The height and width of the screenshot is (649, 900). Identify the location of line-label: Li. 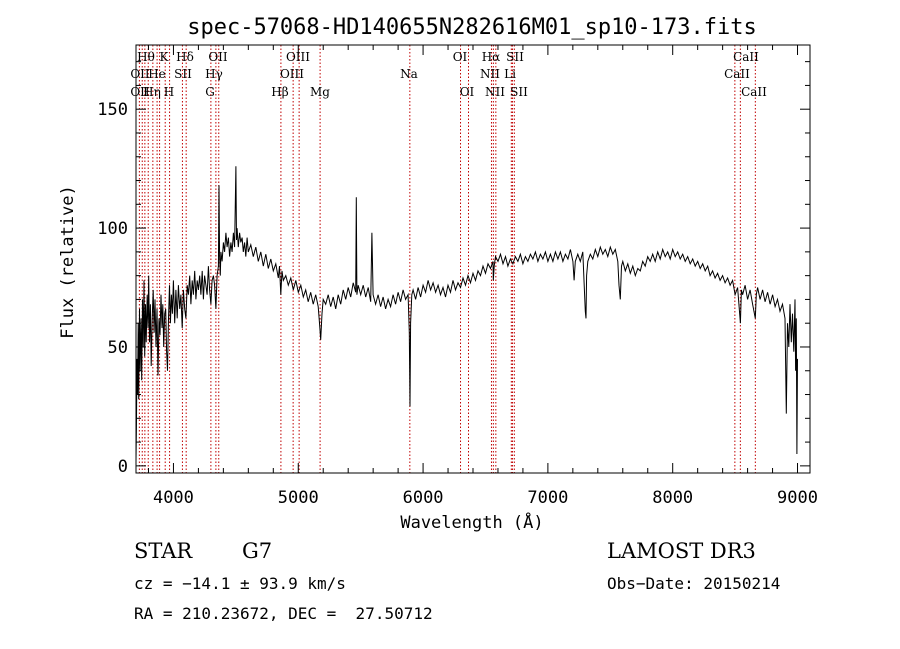
(510, 74).